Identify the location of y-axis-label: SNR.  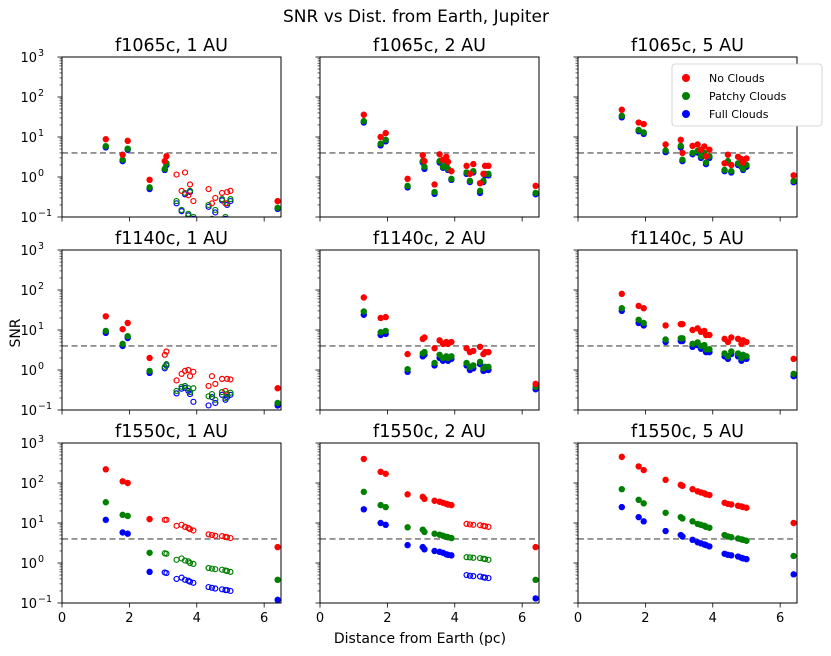
(16, 332).